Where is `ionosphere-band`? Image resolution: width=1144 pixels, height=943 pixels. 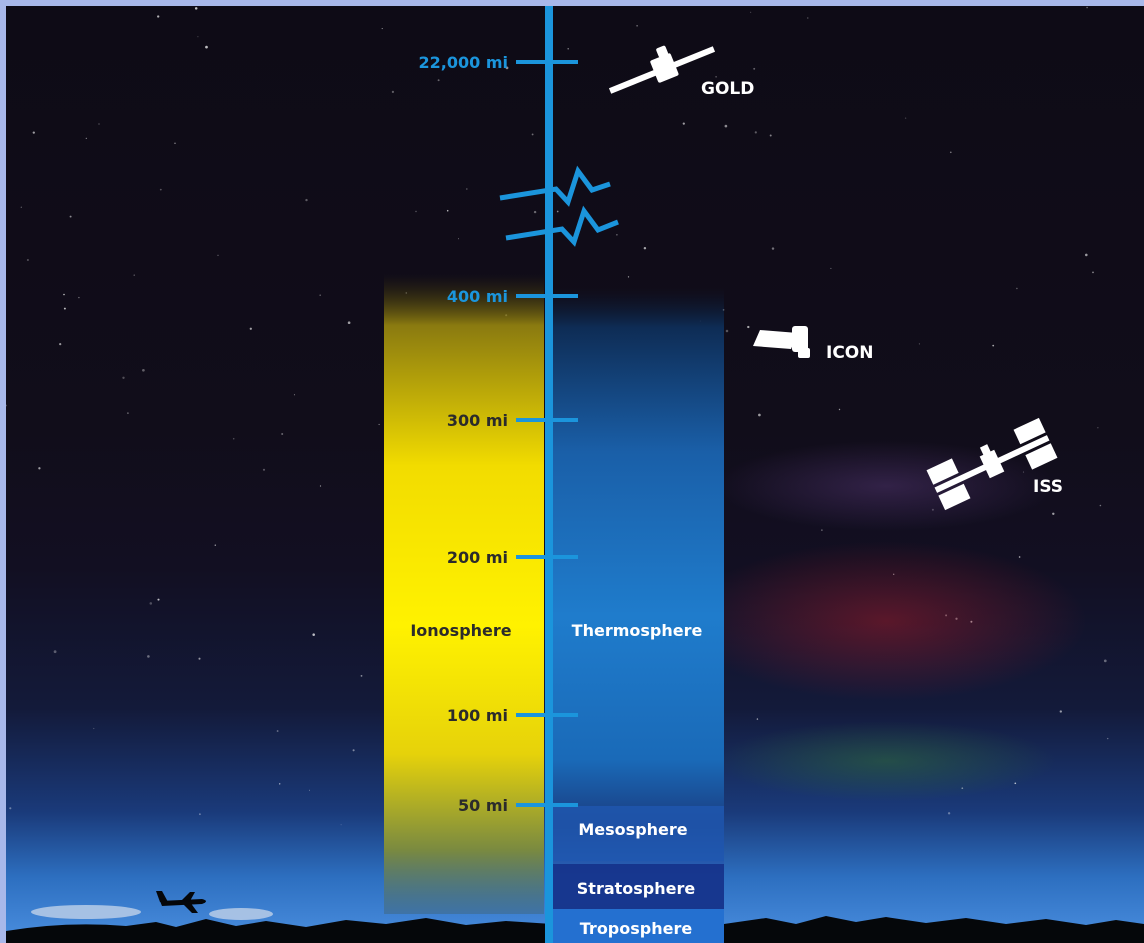 ionosphere-band is located at coordinates (464, 594).